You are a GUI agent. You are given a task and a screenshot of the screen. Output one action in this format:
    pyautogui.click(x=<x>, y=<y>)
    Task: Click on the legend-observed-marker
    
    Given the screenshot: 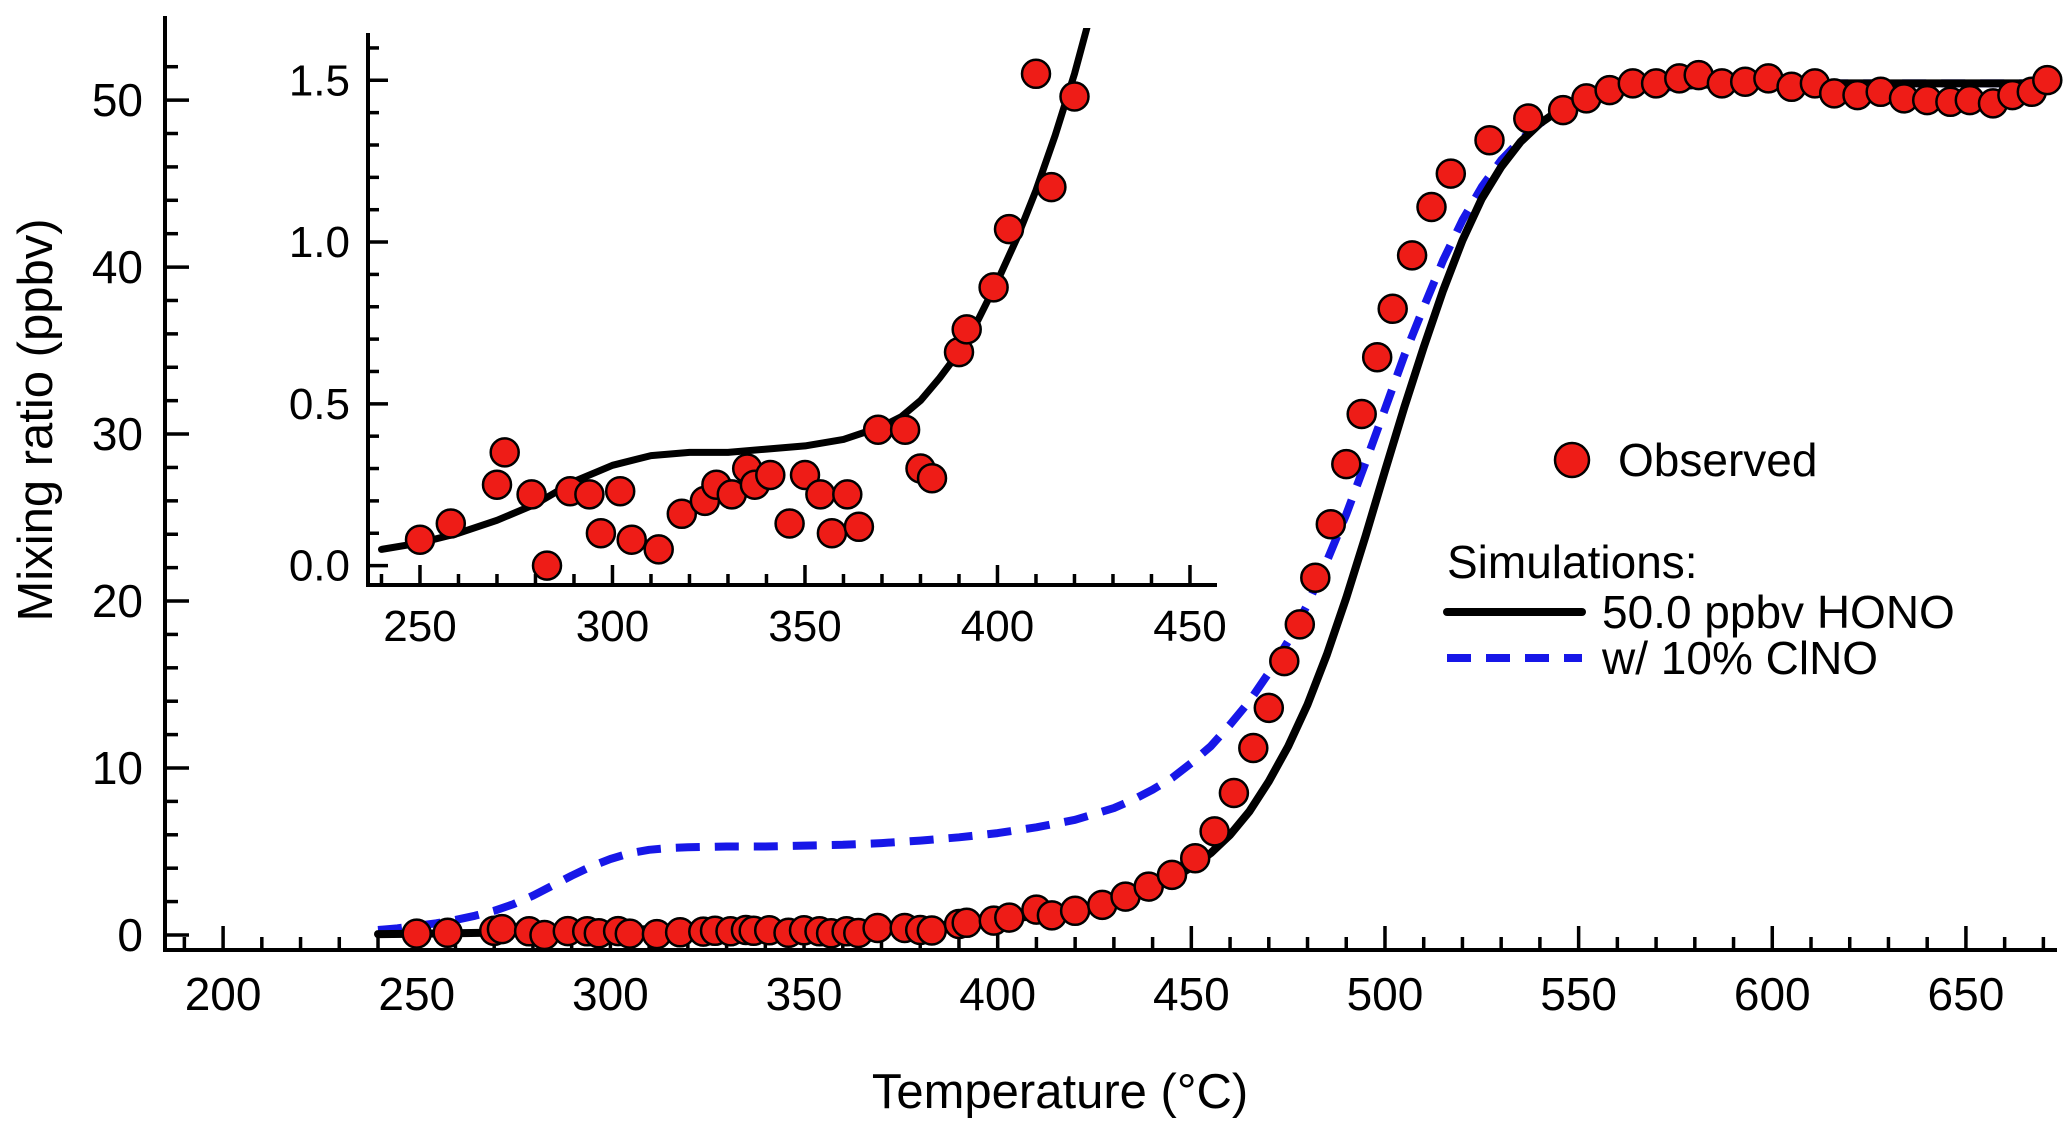 What is the action you would take?
    pyautogui.click(x=1572, y=460)
    